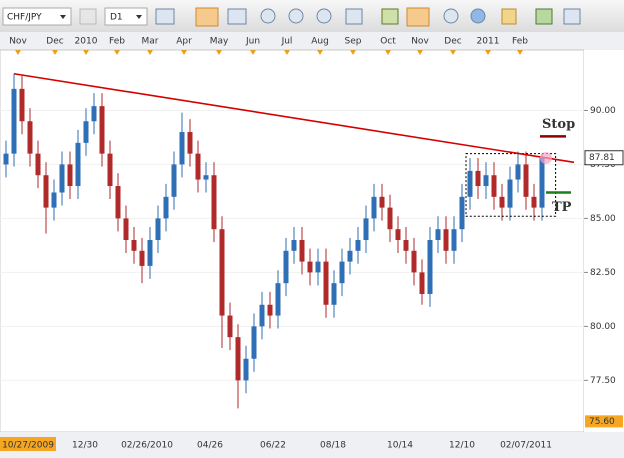 The height and width of the screenshot is (458, 624). Describe the element at coordinates (353, 42) in the screenshot. I see `month-label: Sep` at that location.